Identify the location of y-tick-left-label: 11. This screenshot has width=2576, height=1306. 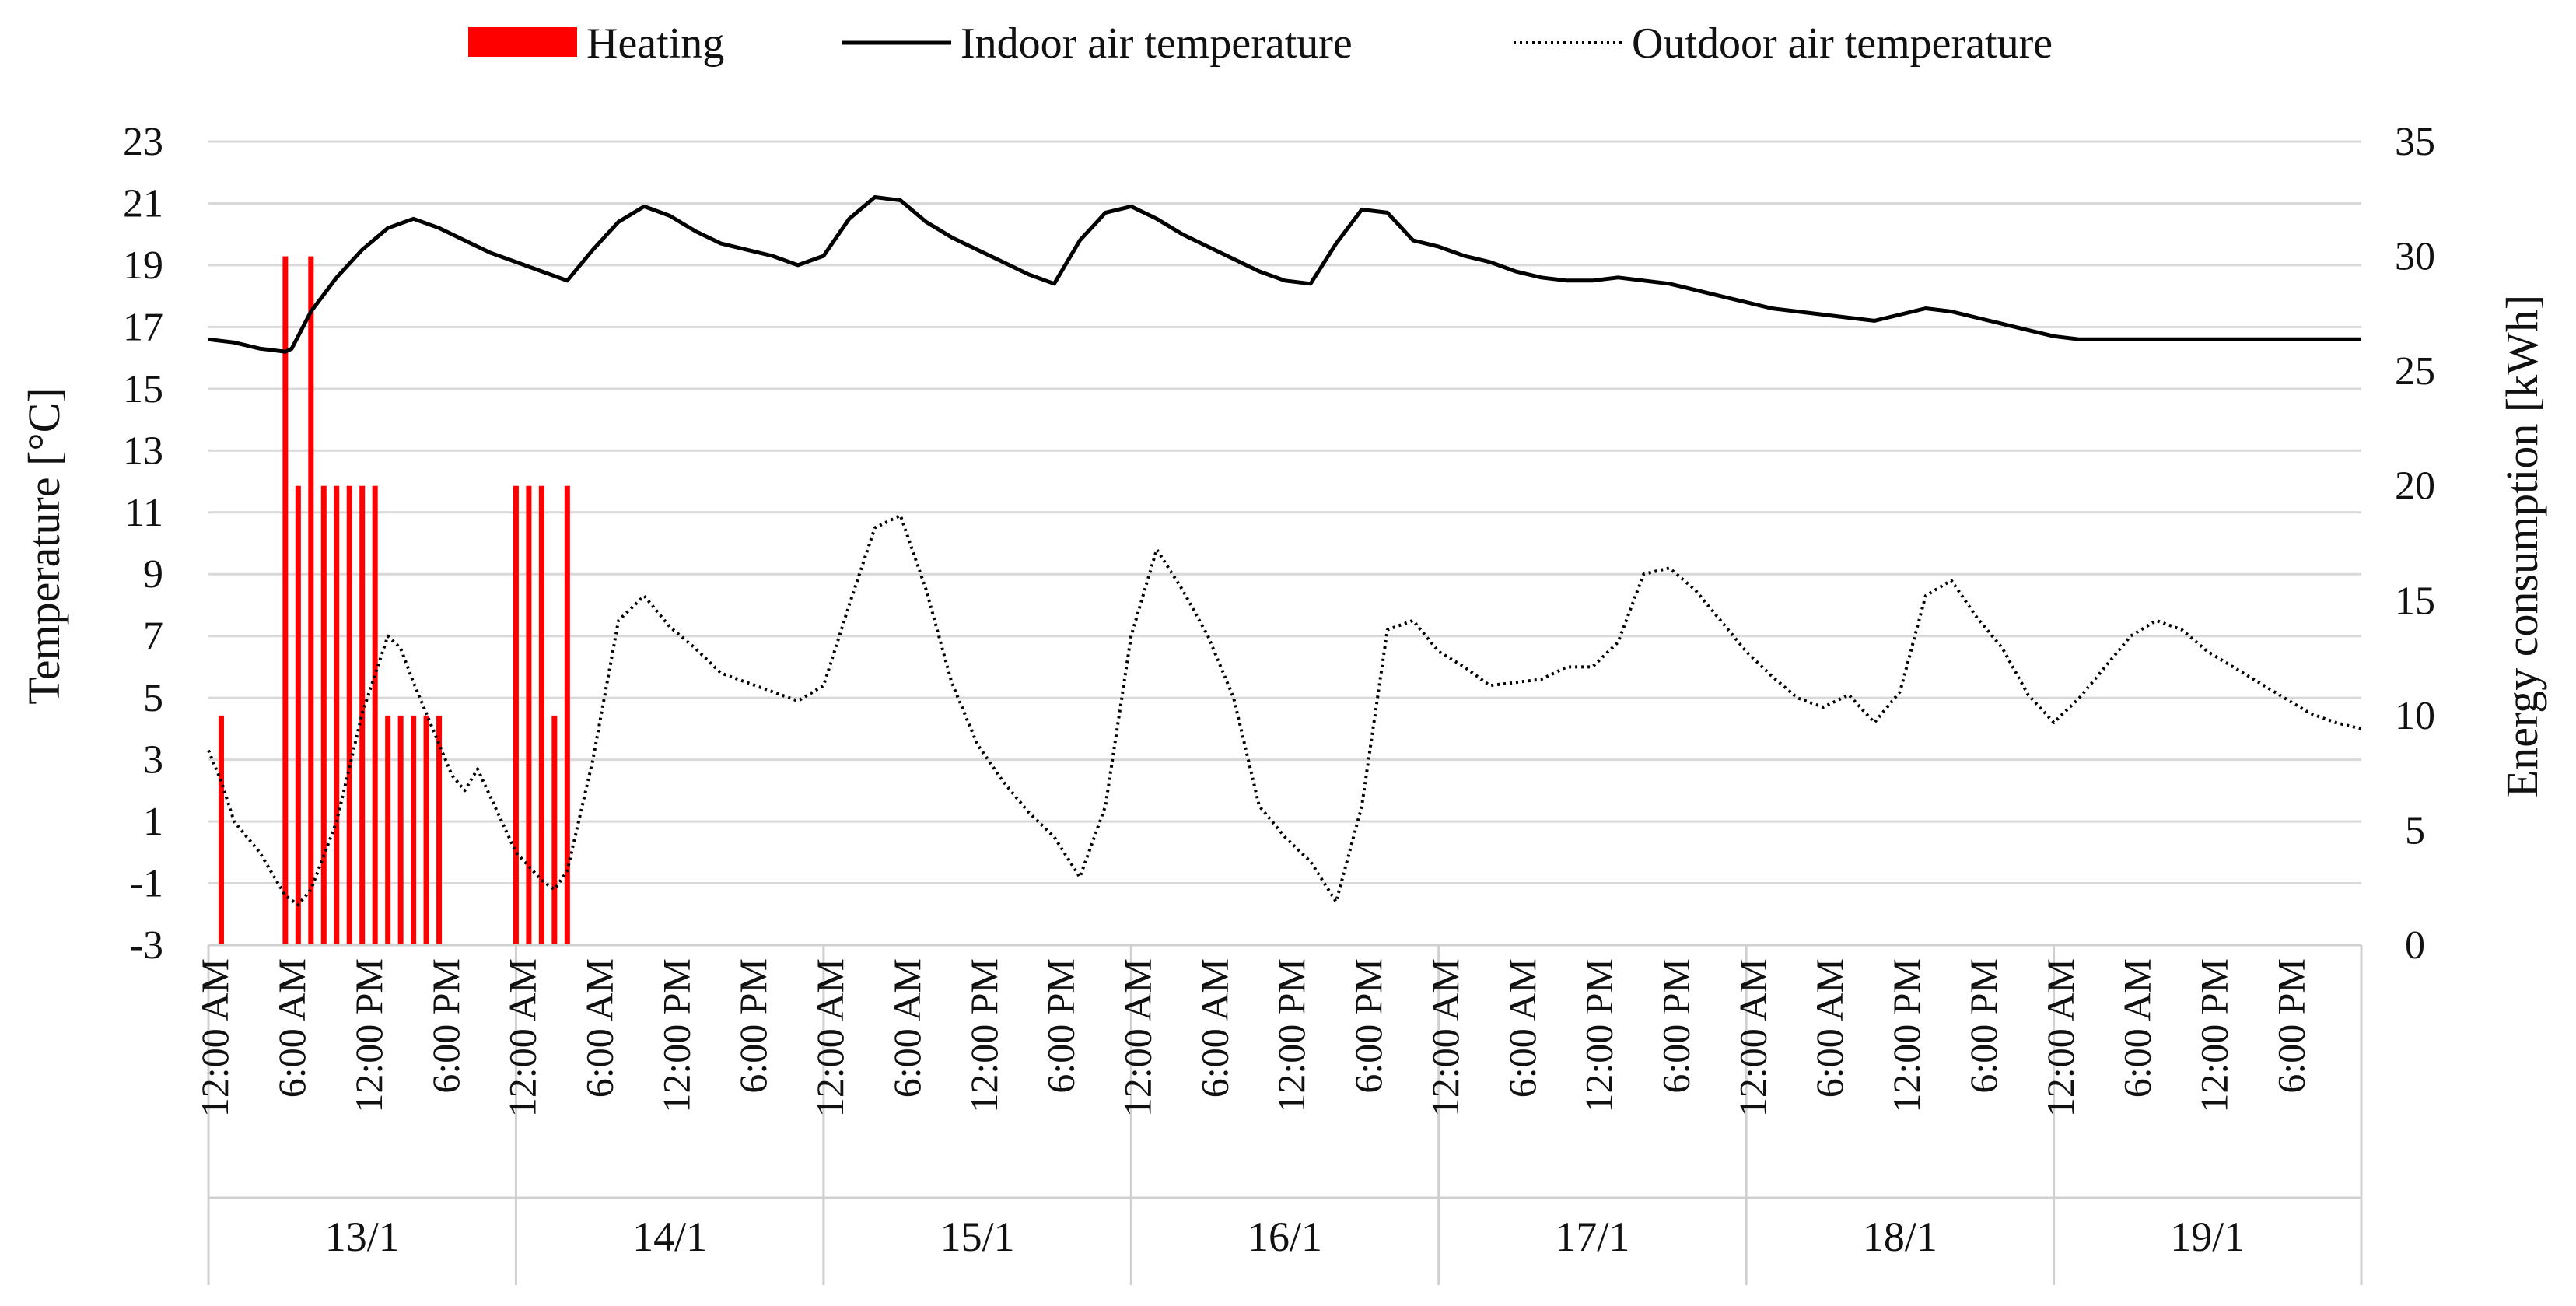
(143, 513).